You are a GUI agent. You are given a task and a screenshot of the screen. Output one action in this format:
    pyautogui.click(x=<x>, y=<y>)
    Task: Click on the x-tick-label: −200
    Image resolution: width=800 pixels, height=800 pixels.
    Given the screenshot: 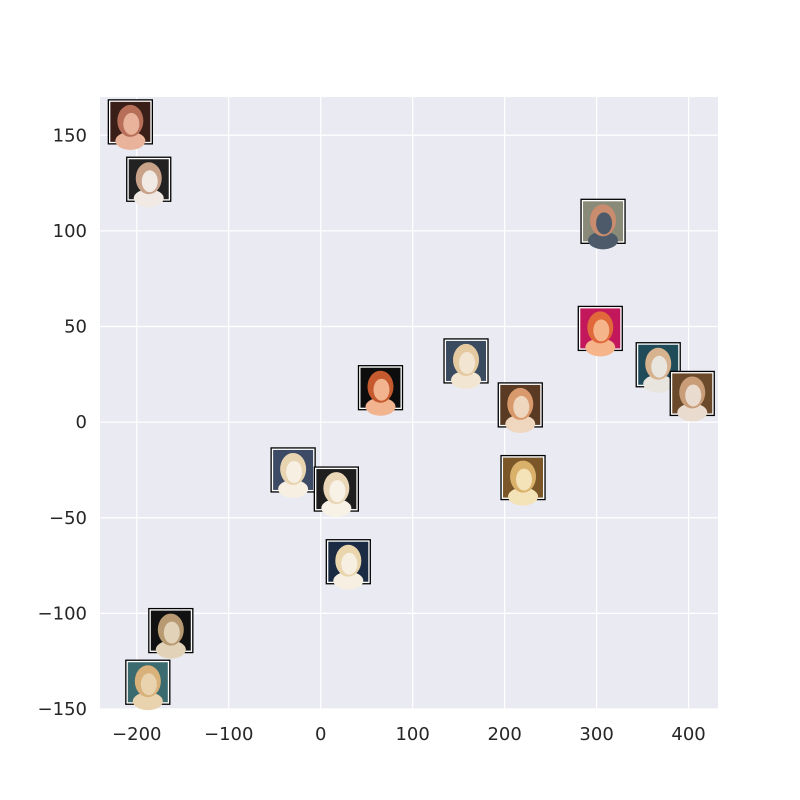 What is the action you would take?
    pyautogui.click(x=136, y=734)
    